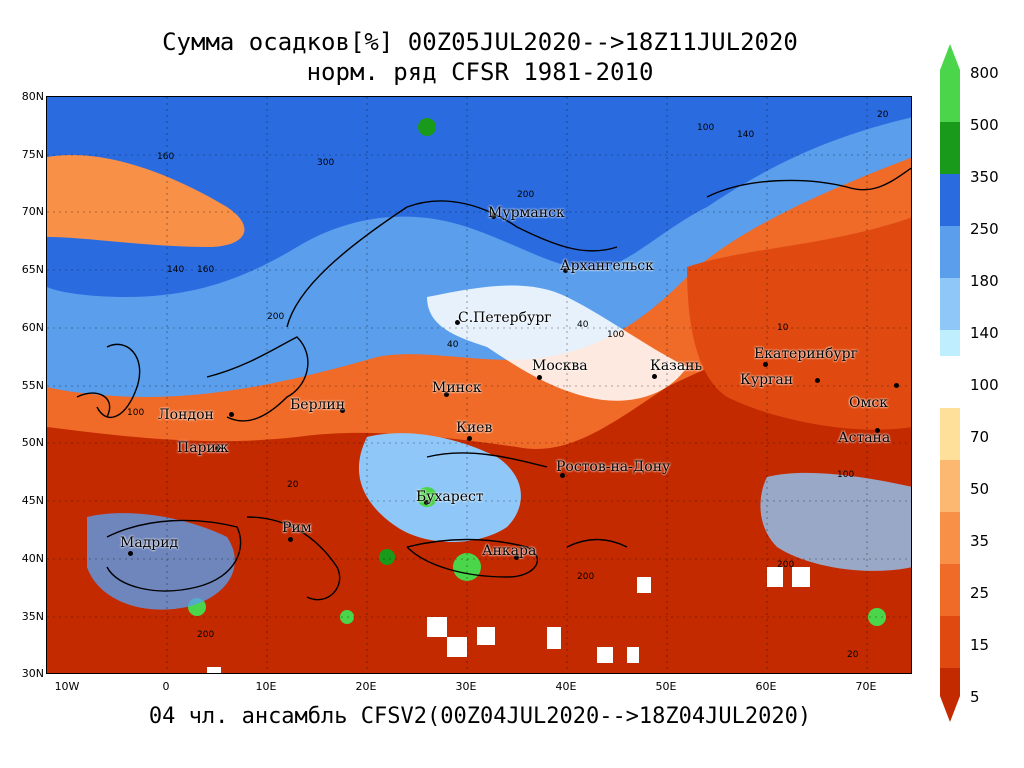 The height and width of the screenshot is (768, 1024). Describe the element at coordinates (980, 437) in the screenshot. I see `legend-label: 70` at that location.